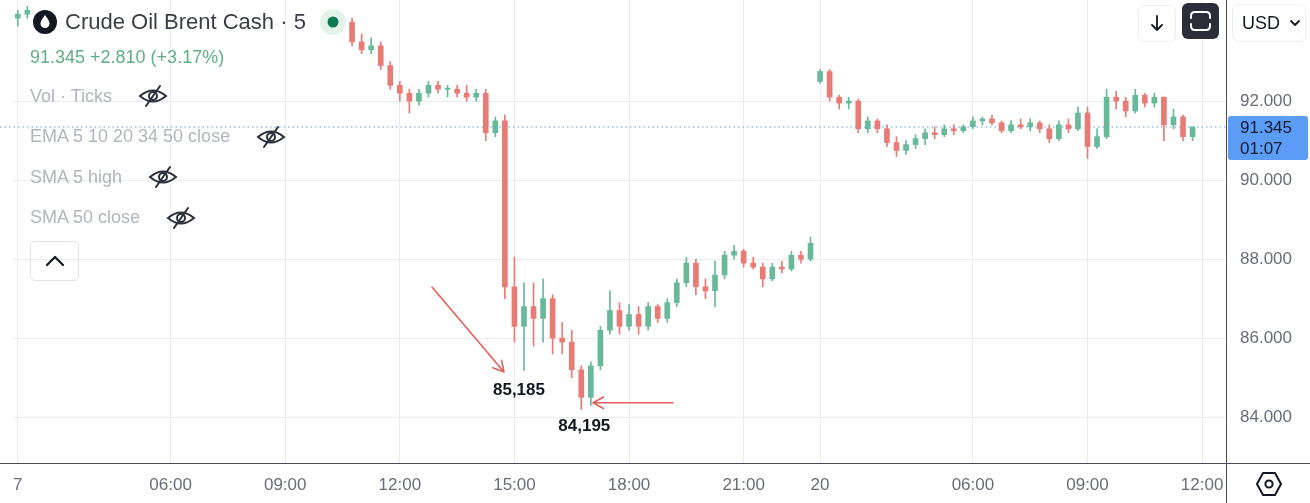 This screenshot has height=503, width=1310. Describe the element at coordinates (1266, 258) in the screenshot. I see `y-tick-label: 88.000` at that location.